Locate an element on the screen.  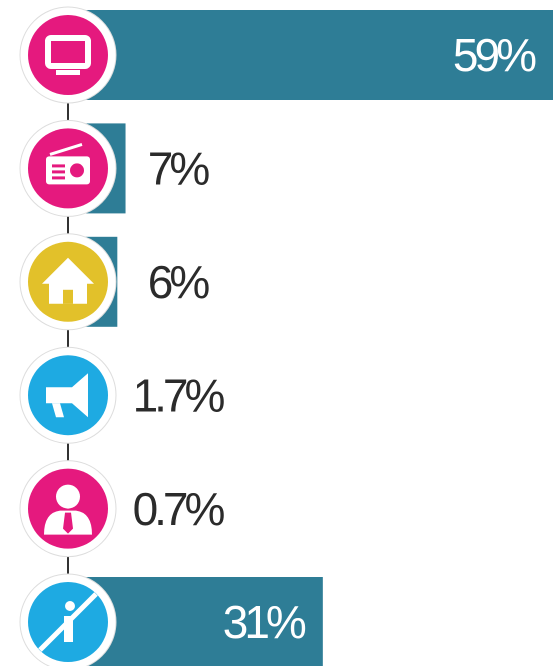
value-label: 59% is located at coordinates (494, 55).